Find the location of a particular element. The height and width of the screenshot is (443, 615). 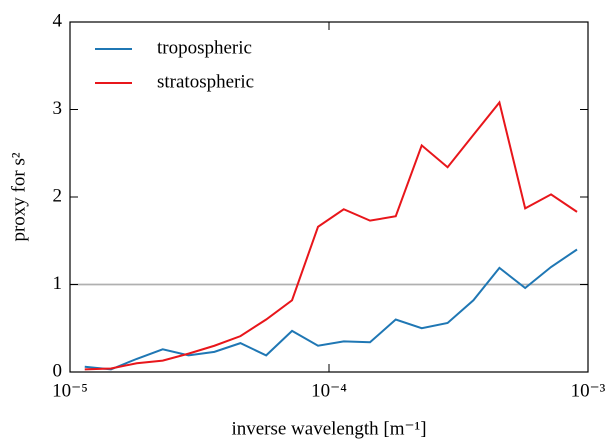

y-axis-label: proxy for s² is located at coordinates (18, 196).